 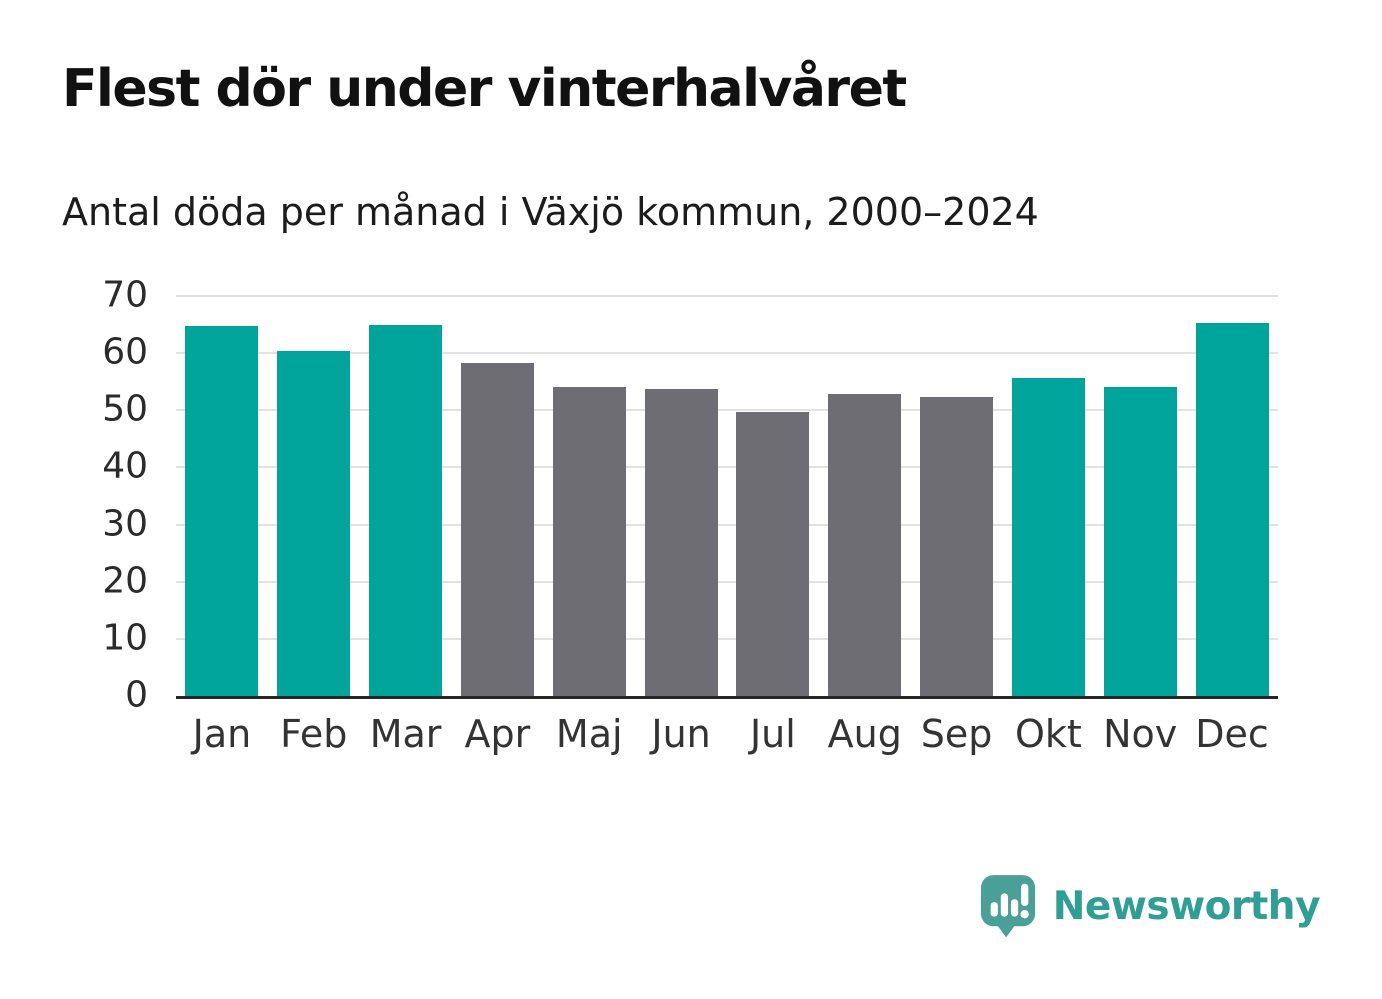 What do you see at coordinates (956, 734) in the screenshot?
I see `x-tick-label-sep: Sep` at bounding box center [956, 734].